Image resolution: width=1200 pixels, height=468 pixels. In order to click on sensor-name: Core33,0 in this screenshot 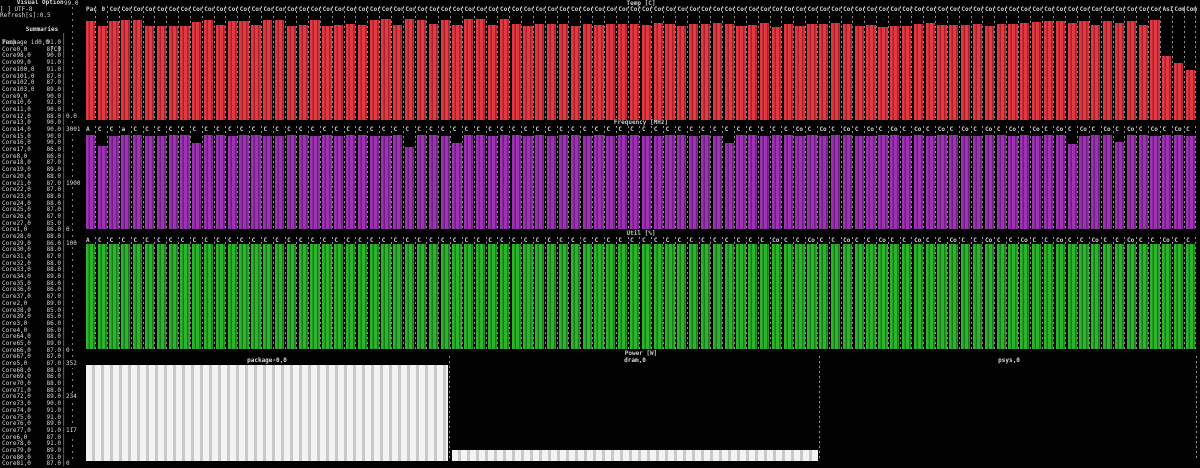, I will do `click(16, 270)`.